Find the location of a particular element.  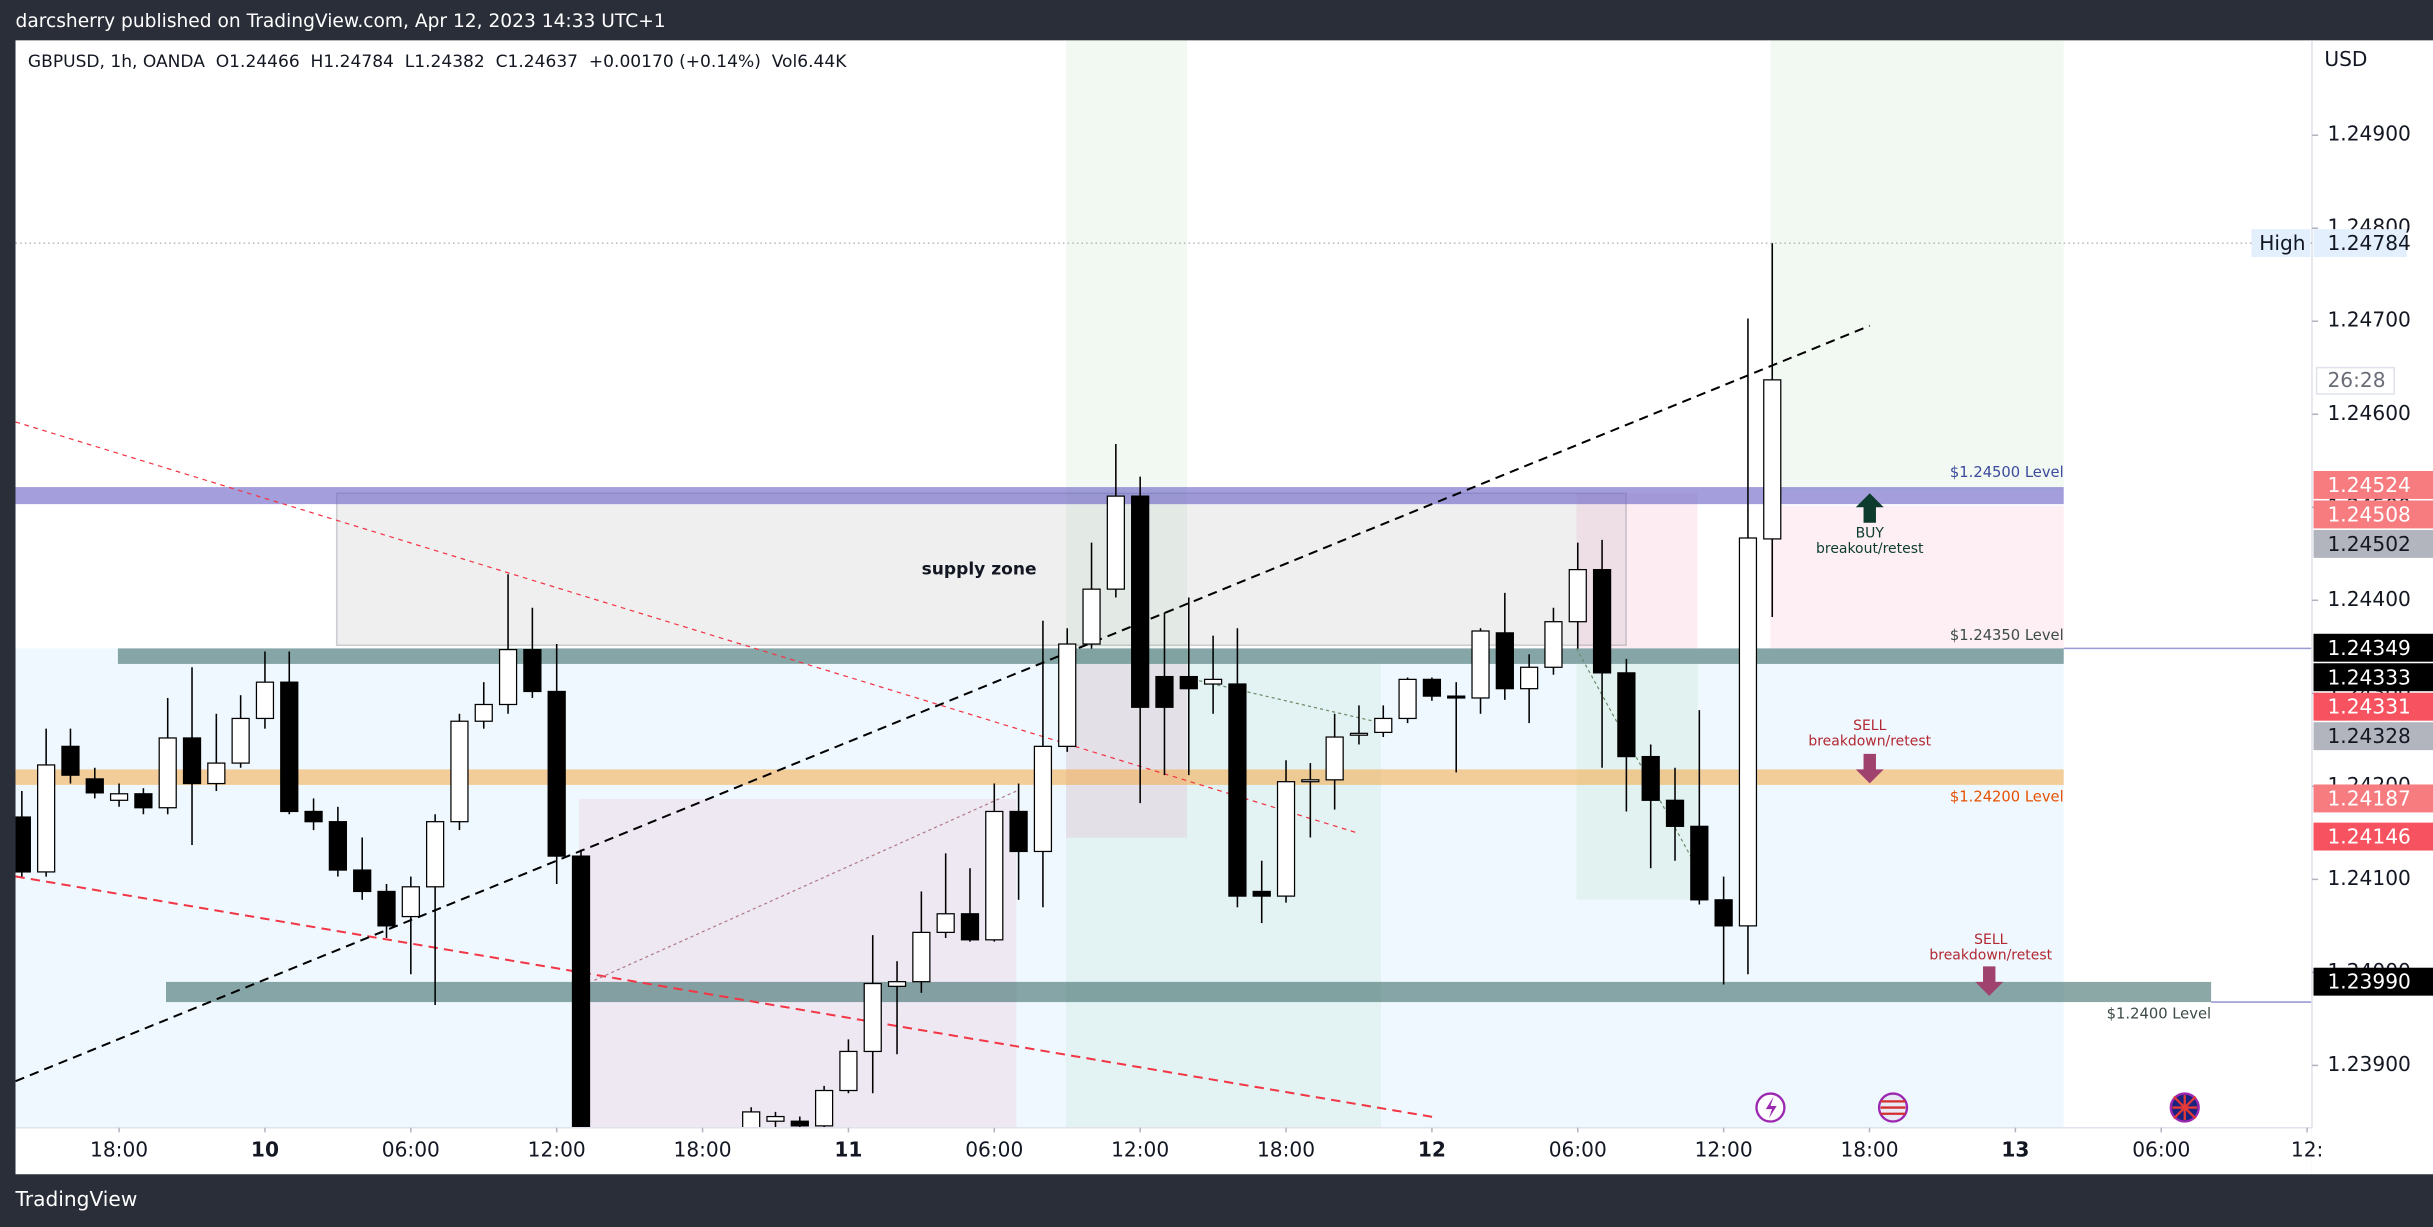

legend-item: Vol6.44K is located at coordinates (809, 62).